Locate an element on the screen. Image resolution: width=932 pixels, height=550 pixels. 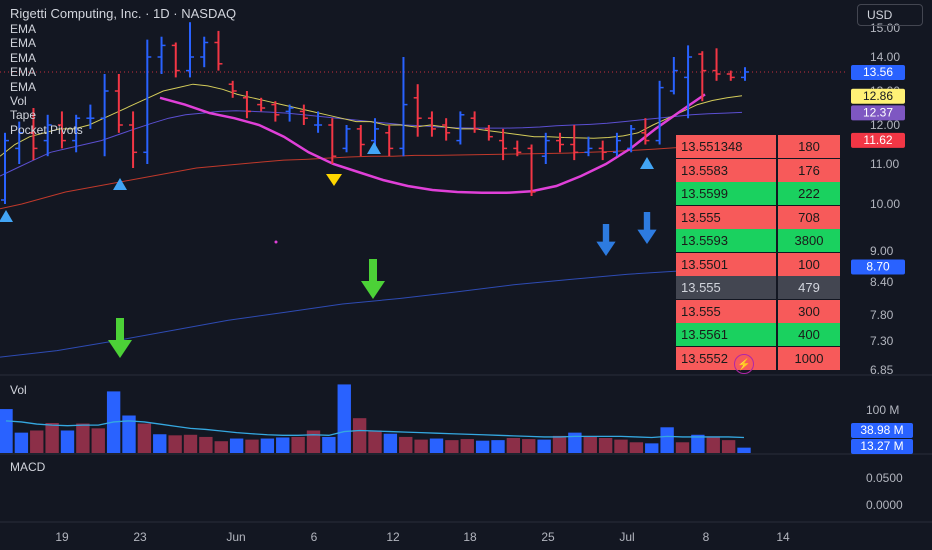
price-axis-label: 12.00 is located at coordinates (885, 125).